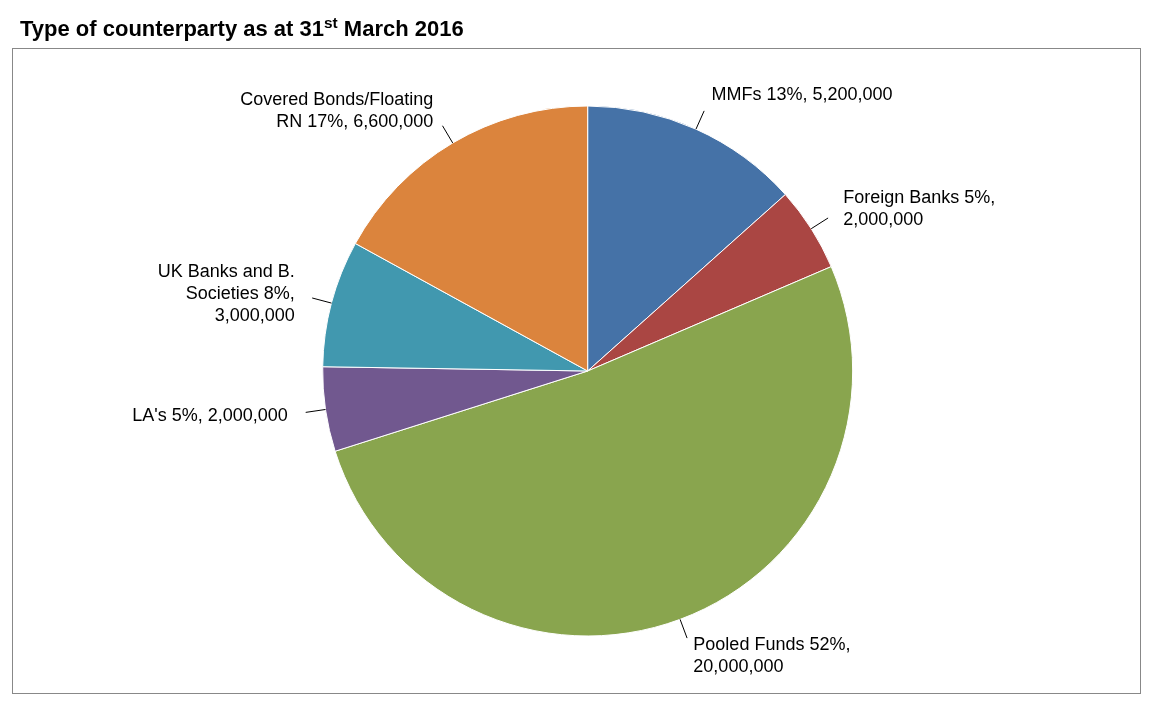 The width and height of the screenshot is (1153, 708). What do you see at coordinates (226, 293) in the screenshot?
I see `slice-label: UK Banks and B. Societies 8%, 3,000,000` at bounding box center [226, 293].